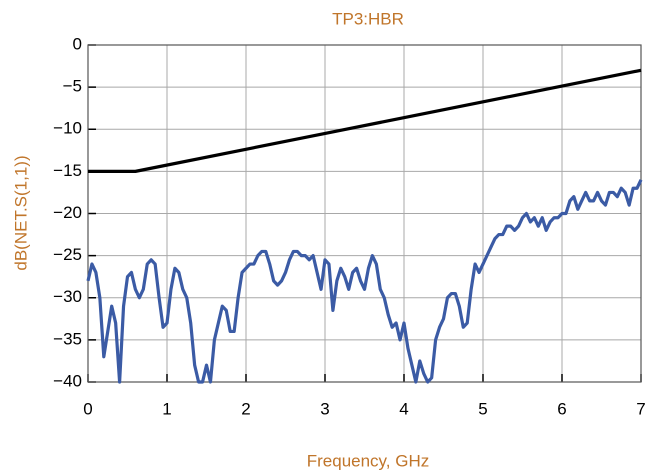 This screenshot has width=647, height=476. What do you see at coordinates (368, 18) in the screenshot?
I see `chart-title: TP3:HBR` at bounding box center [368, 18].